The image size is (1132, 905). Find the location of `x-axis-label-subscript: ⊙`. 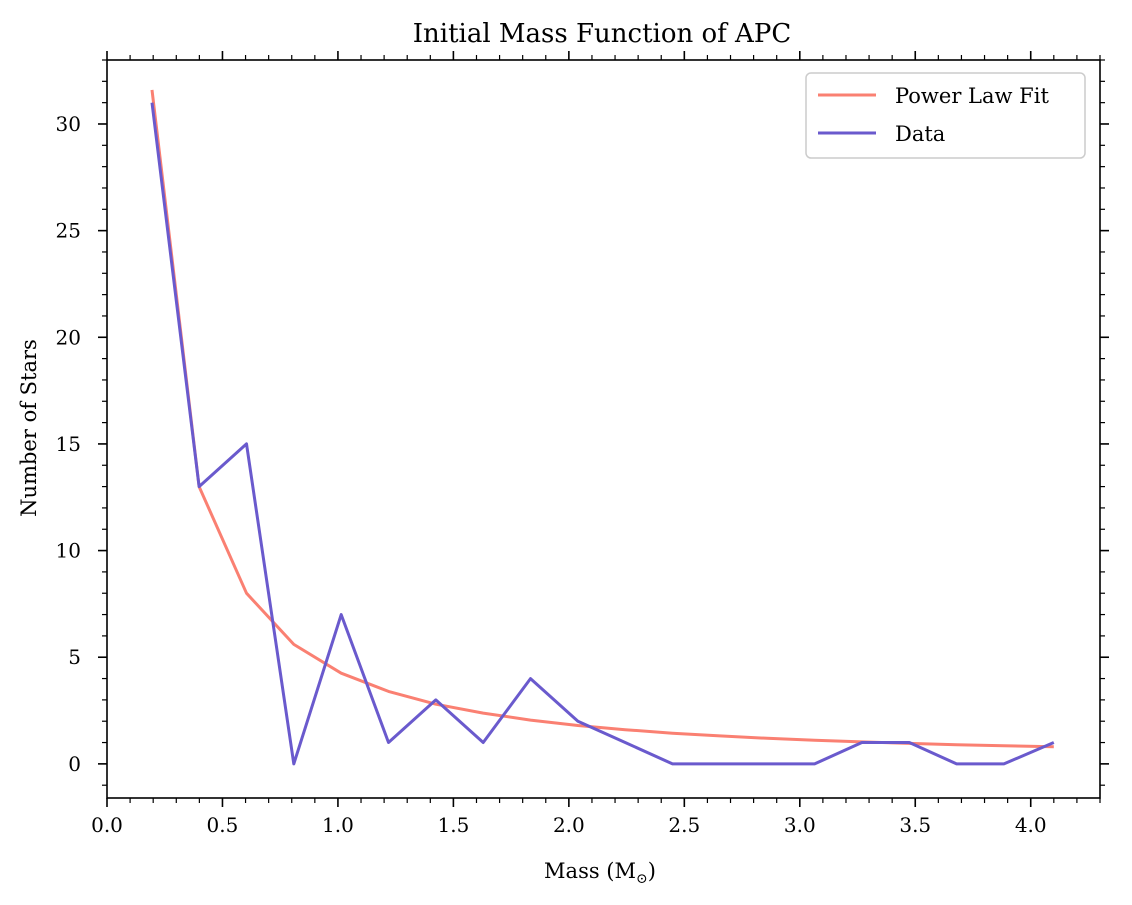

x-axis-label-subscript: ⊙ is located at coordinates (642, 879).